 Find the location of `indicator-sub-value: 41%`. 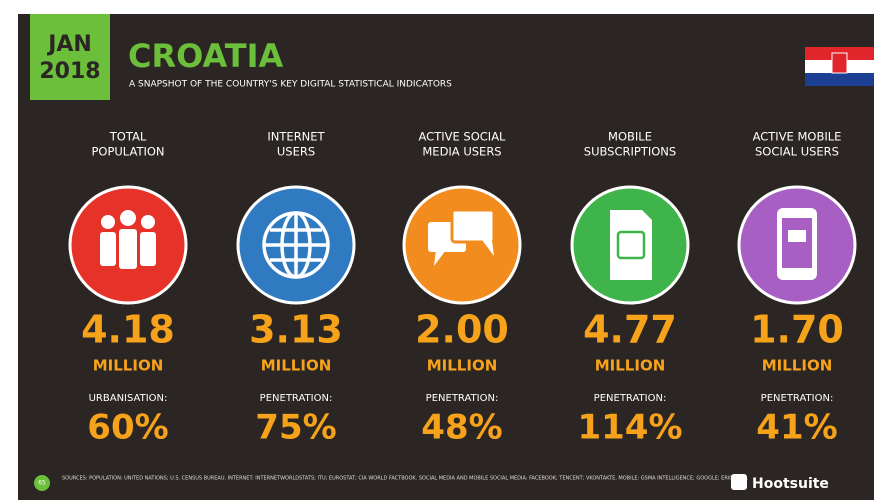

indicator-sub-value: 41% is located at coordinates (796, 428).